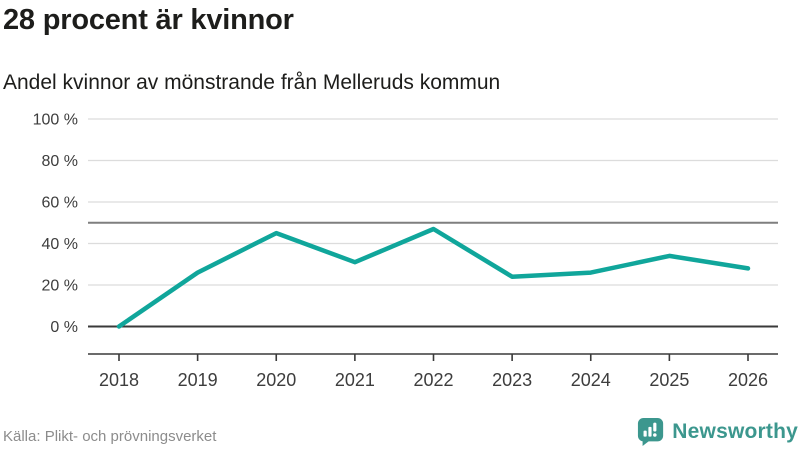 The height and width of the screenshot is (450, 800). I want to click on chart-title: 28 procent är kvinnor, so click(148, 20).